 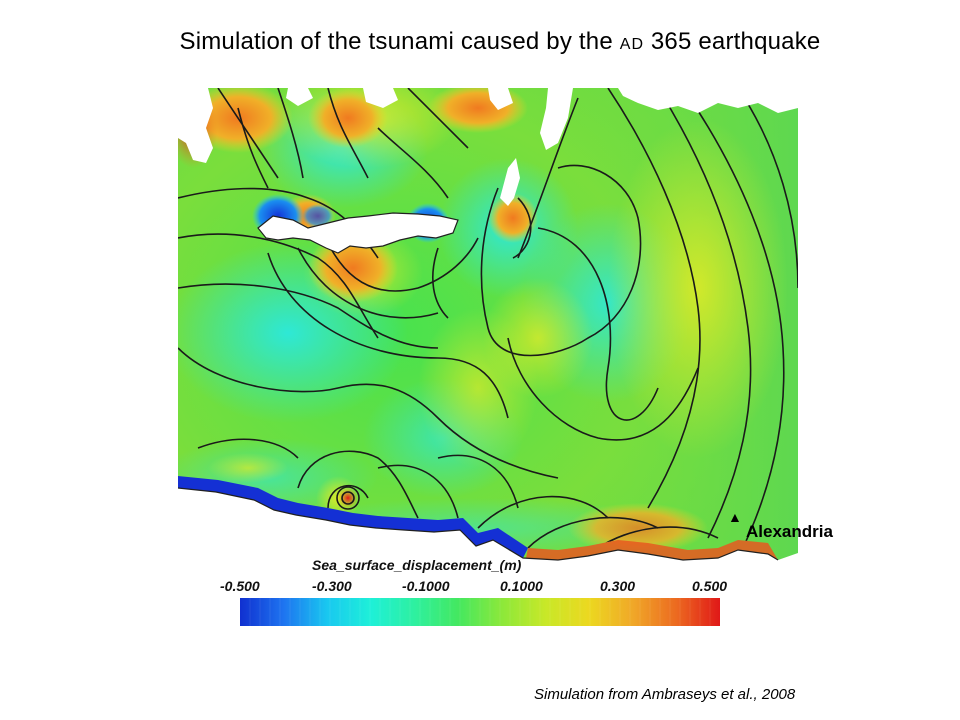 I want to click on colorbar-gradient, so click(x=480, y=612).